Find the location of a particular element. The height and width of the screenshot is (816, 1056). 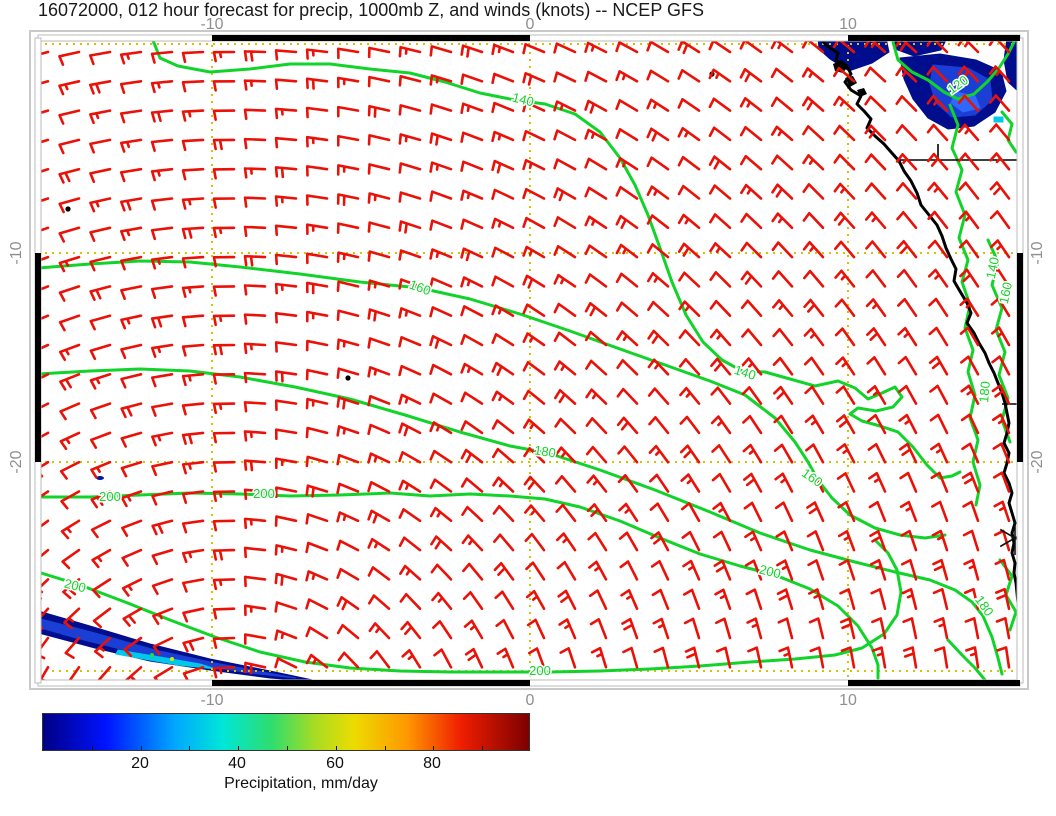

colorbar-minor-tick is located at coordinates (434, 748).